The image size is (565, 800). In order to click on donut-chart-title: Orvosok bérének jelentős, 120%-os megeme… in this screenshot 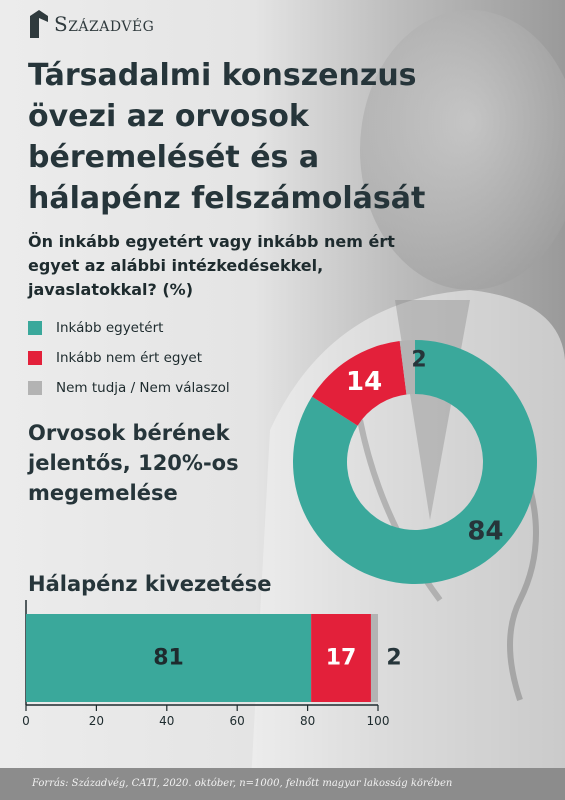, I will do `click(133, 463)`.